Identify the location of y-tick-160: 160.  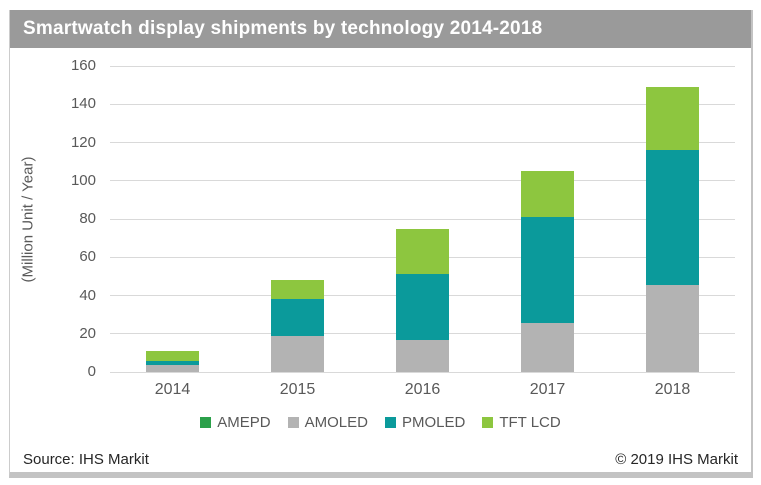
(83, 65).